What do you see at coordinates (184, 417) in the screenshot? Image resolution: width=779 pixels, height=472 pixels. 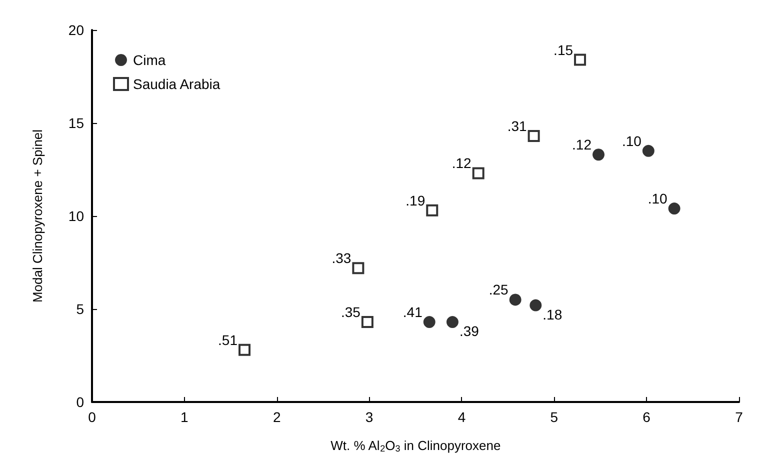 I see `x-tick-label: 1` at bounding box center [184, 417].